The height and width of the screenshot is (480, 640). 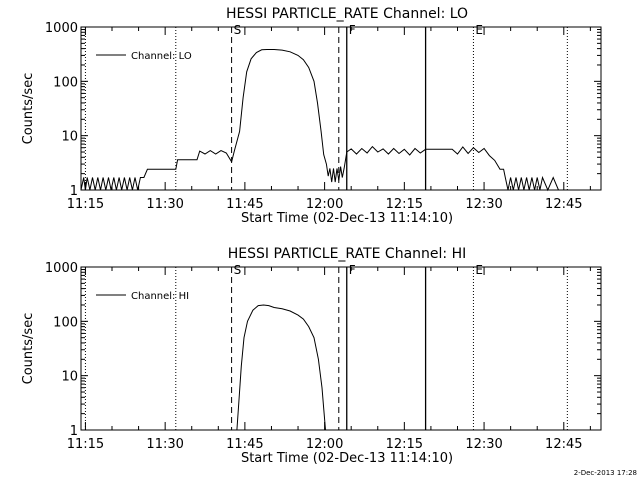 I want to click on footer-timestamp: 2-Dec-2013 17:28, so click(x=605, y=473).